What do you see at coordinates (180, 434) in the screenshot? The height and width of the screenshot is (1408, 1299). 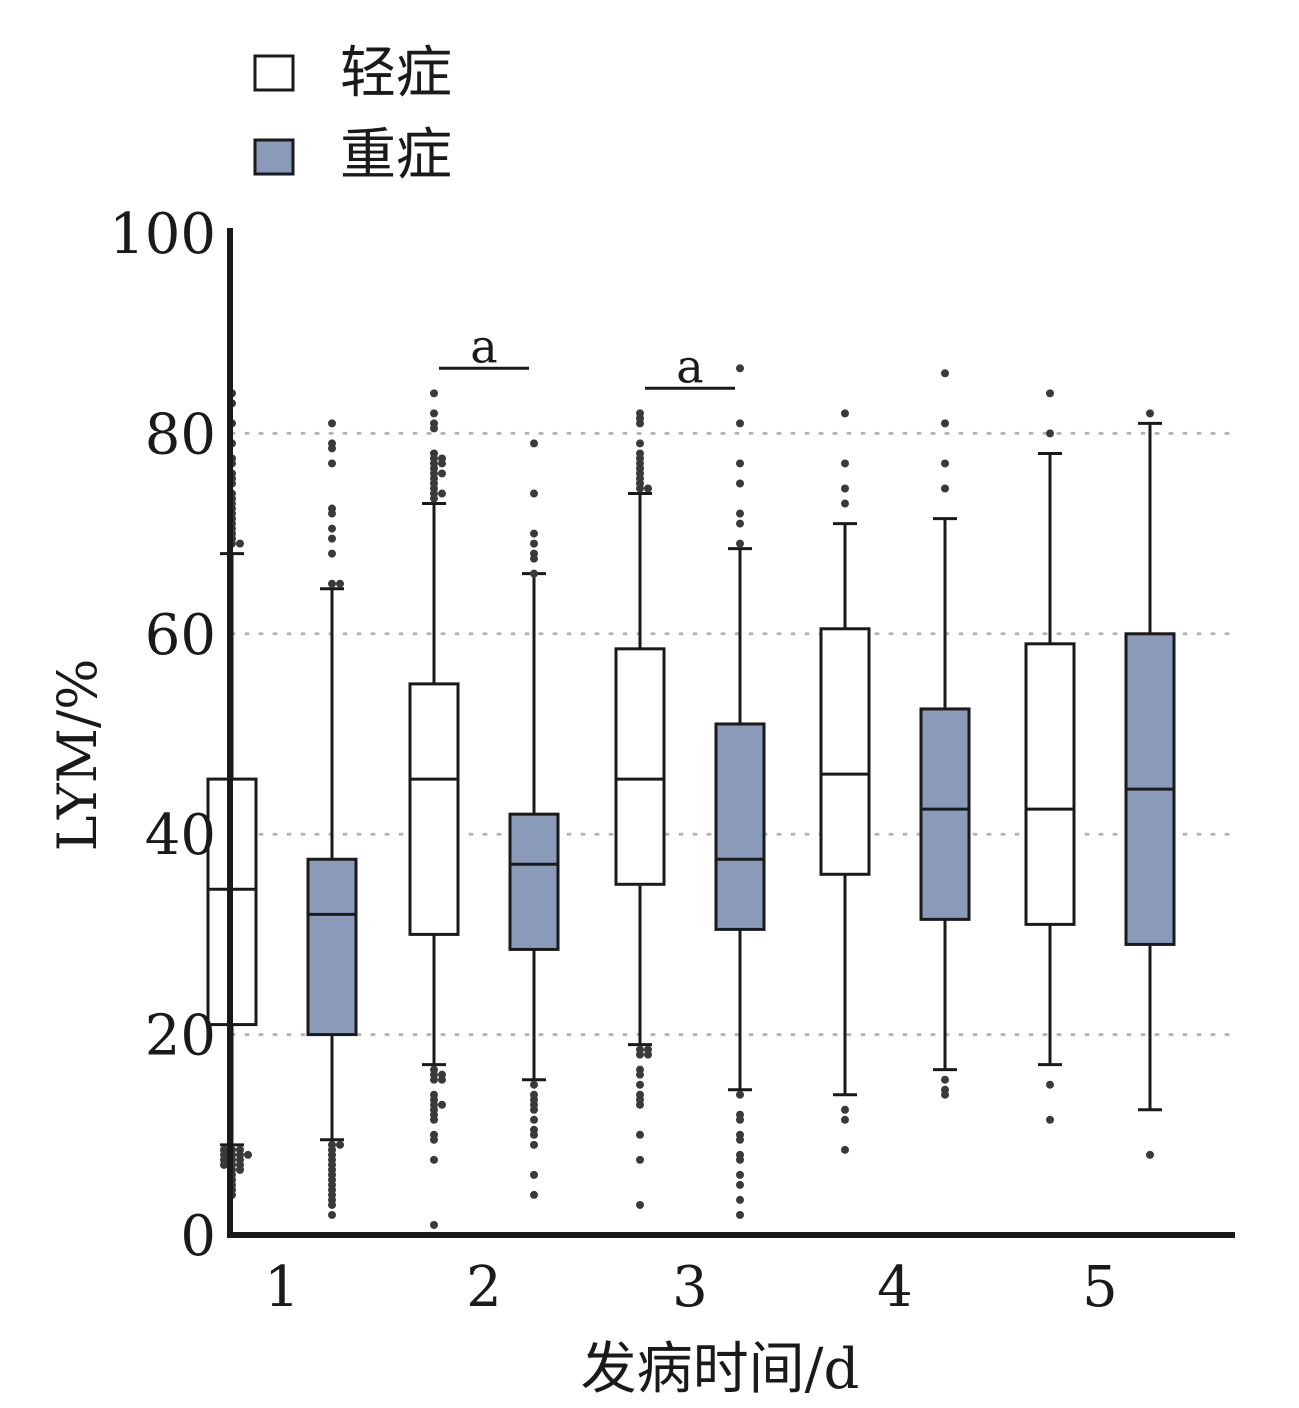 I see `y-tick-label-80: 80` at bounding box center [180, 434].